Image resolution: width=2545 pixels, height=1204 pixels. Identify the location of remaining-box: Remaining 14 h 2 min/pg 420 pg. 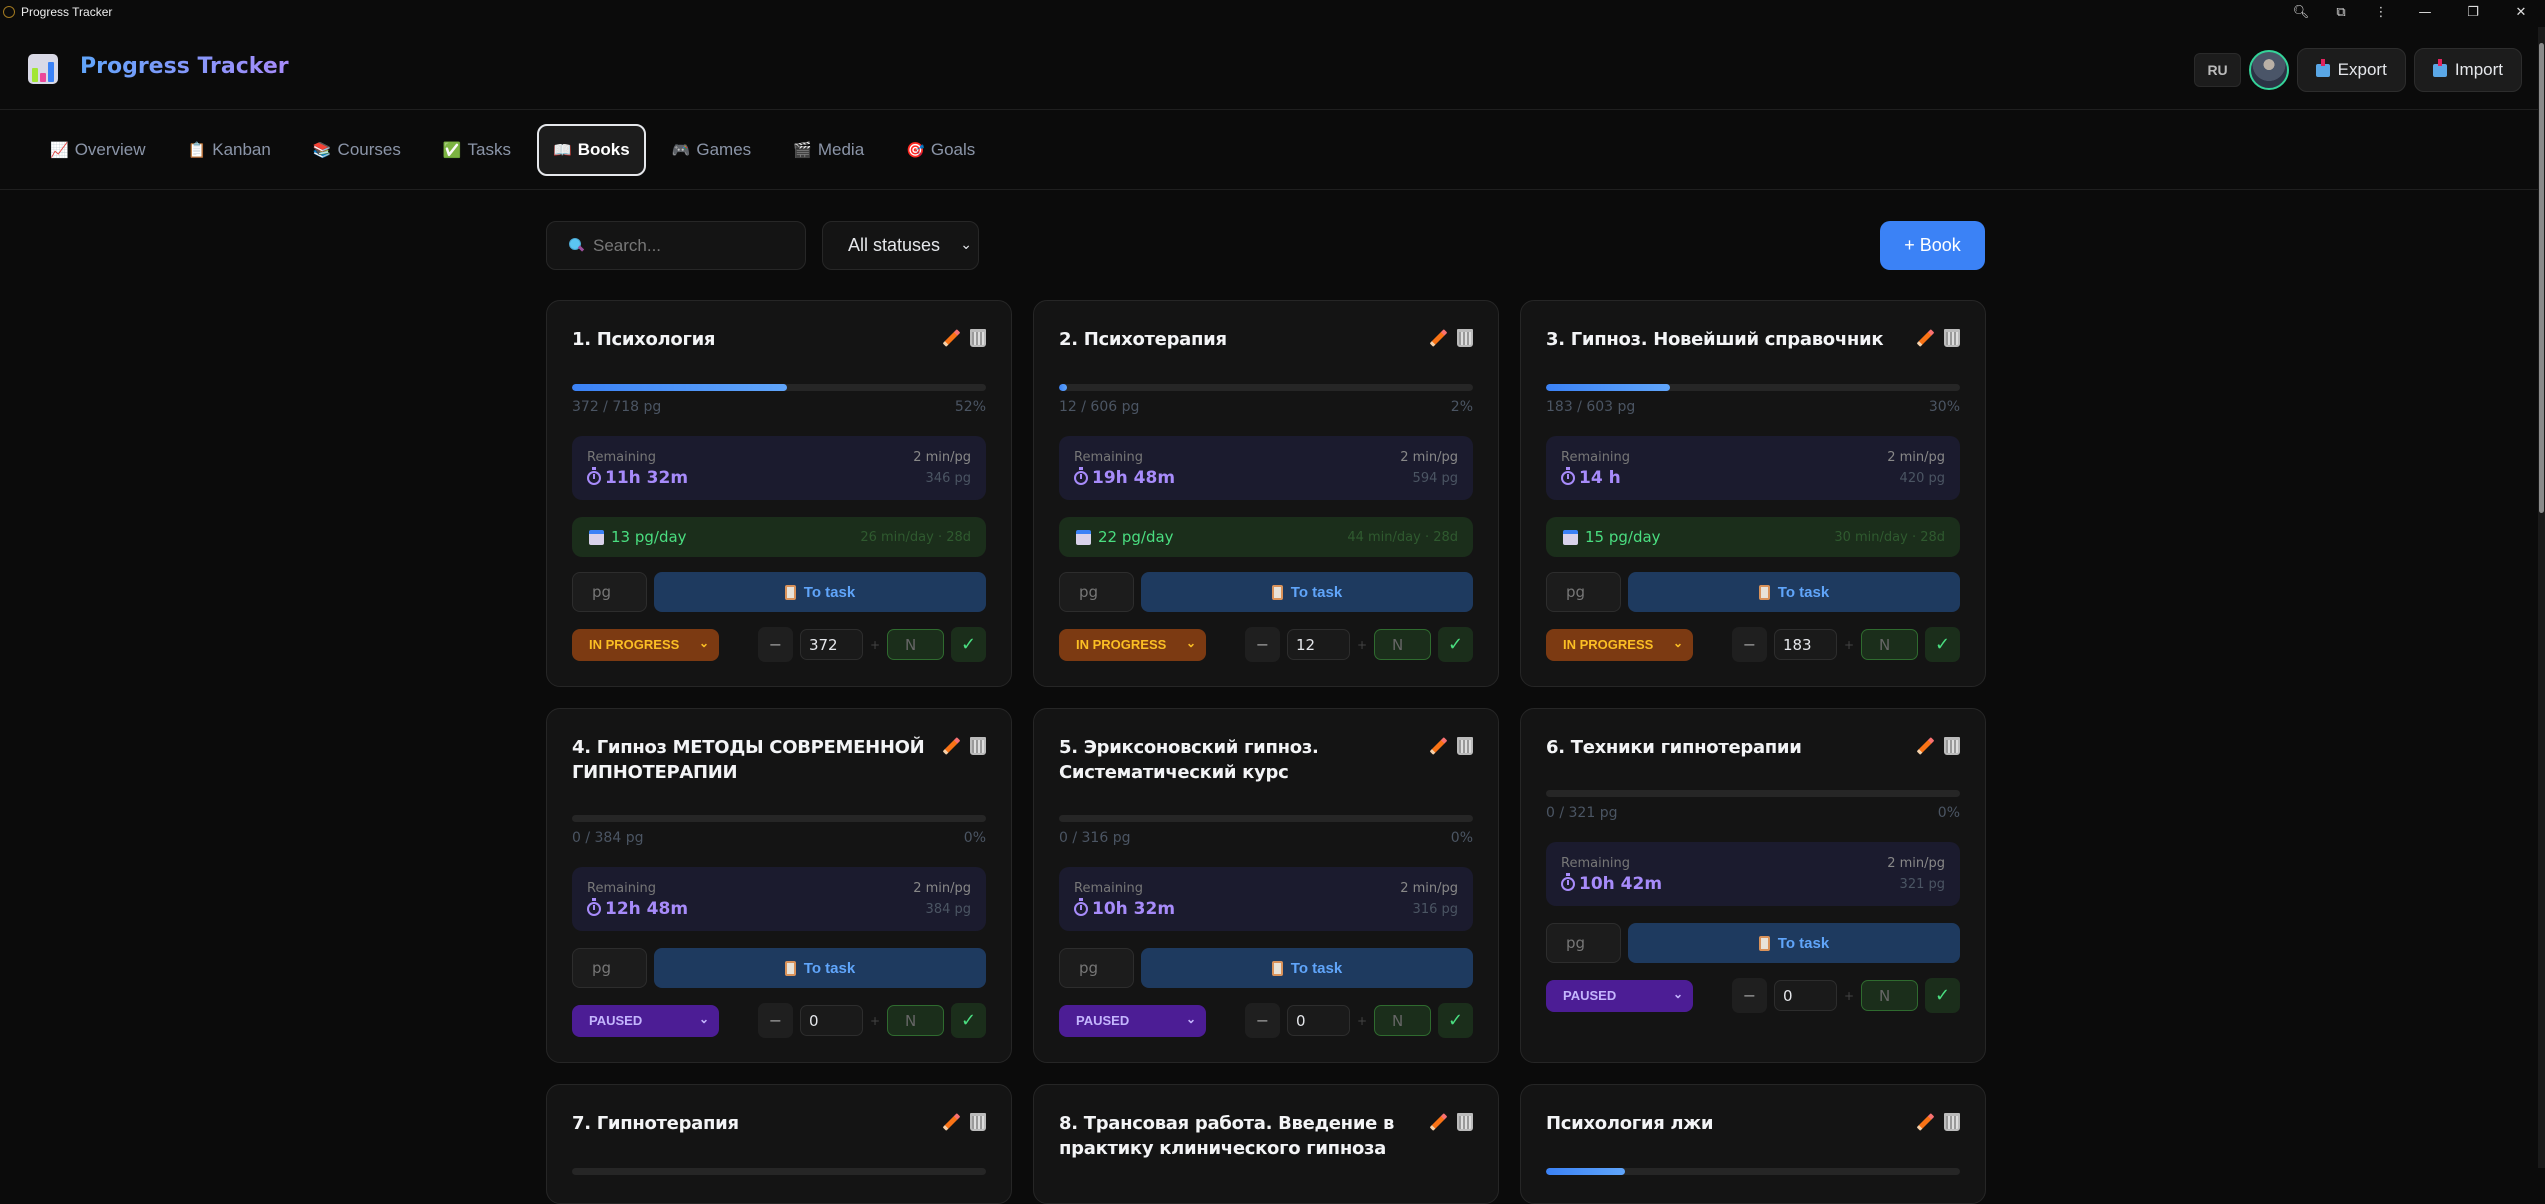
(1753, 468).